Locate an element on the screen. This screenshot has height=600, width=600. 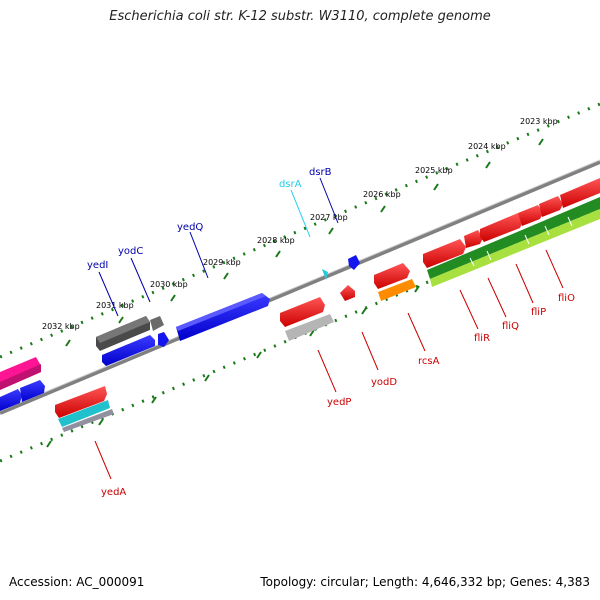
ruler-tick-label: 2032 kbp is located at coordinates (61, 326).